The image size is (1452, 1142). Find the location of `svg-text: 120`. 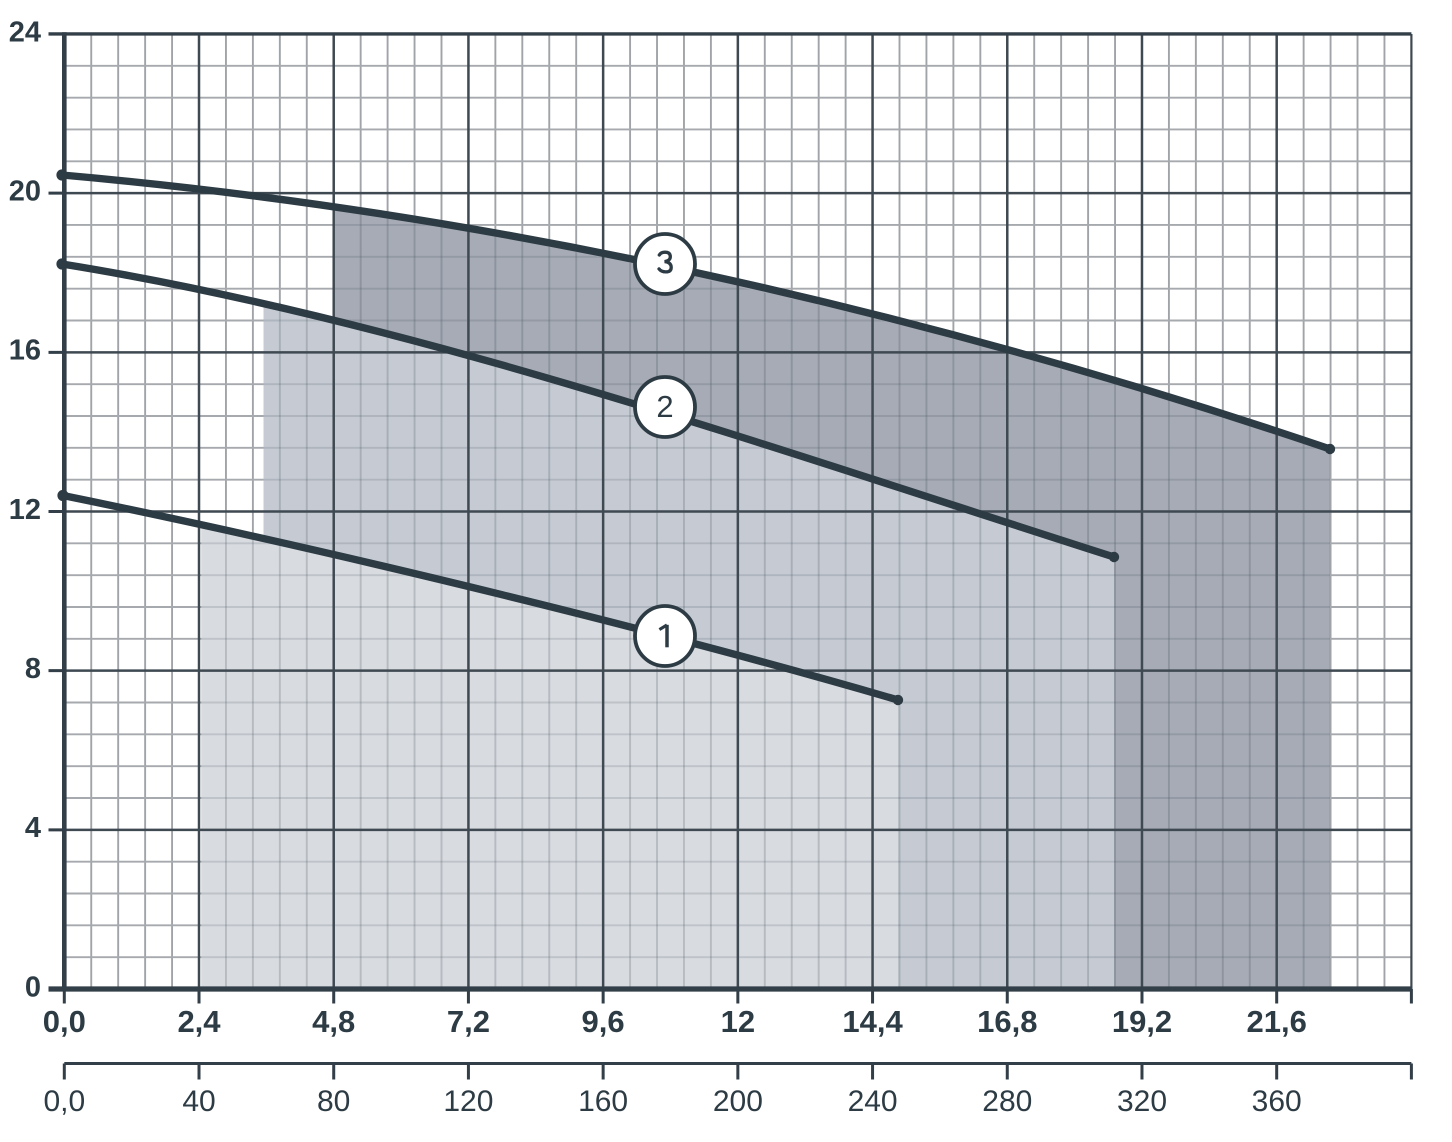

svg-text: 120 is located at coordinates (468, 1101).